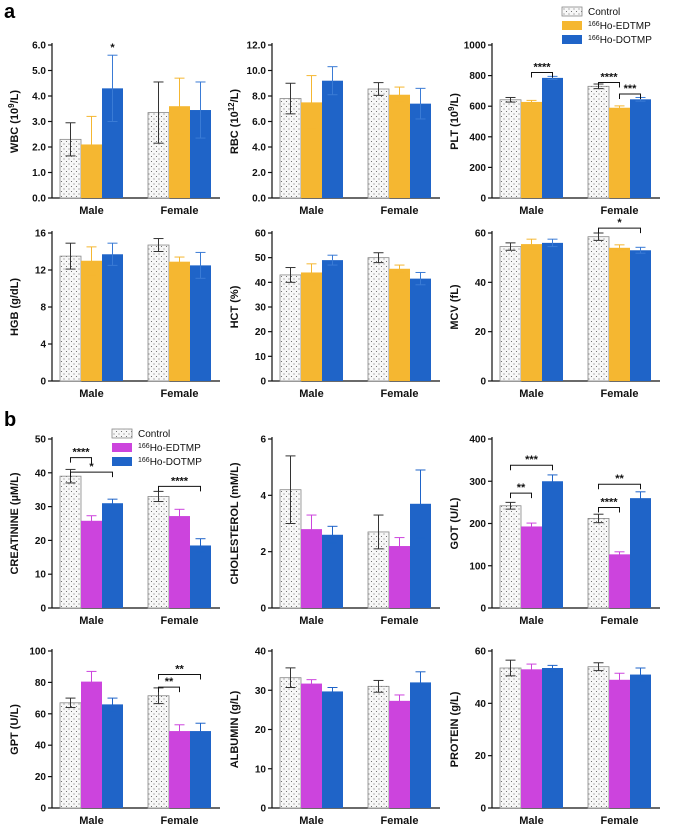 Image resolution: width=685 pixels, height=832 pixels. I want to click on bar-mcv-166ho-edtmp-male, so click(531, 312).